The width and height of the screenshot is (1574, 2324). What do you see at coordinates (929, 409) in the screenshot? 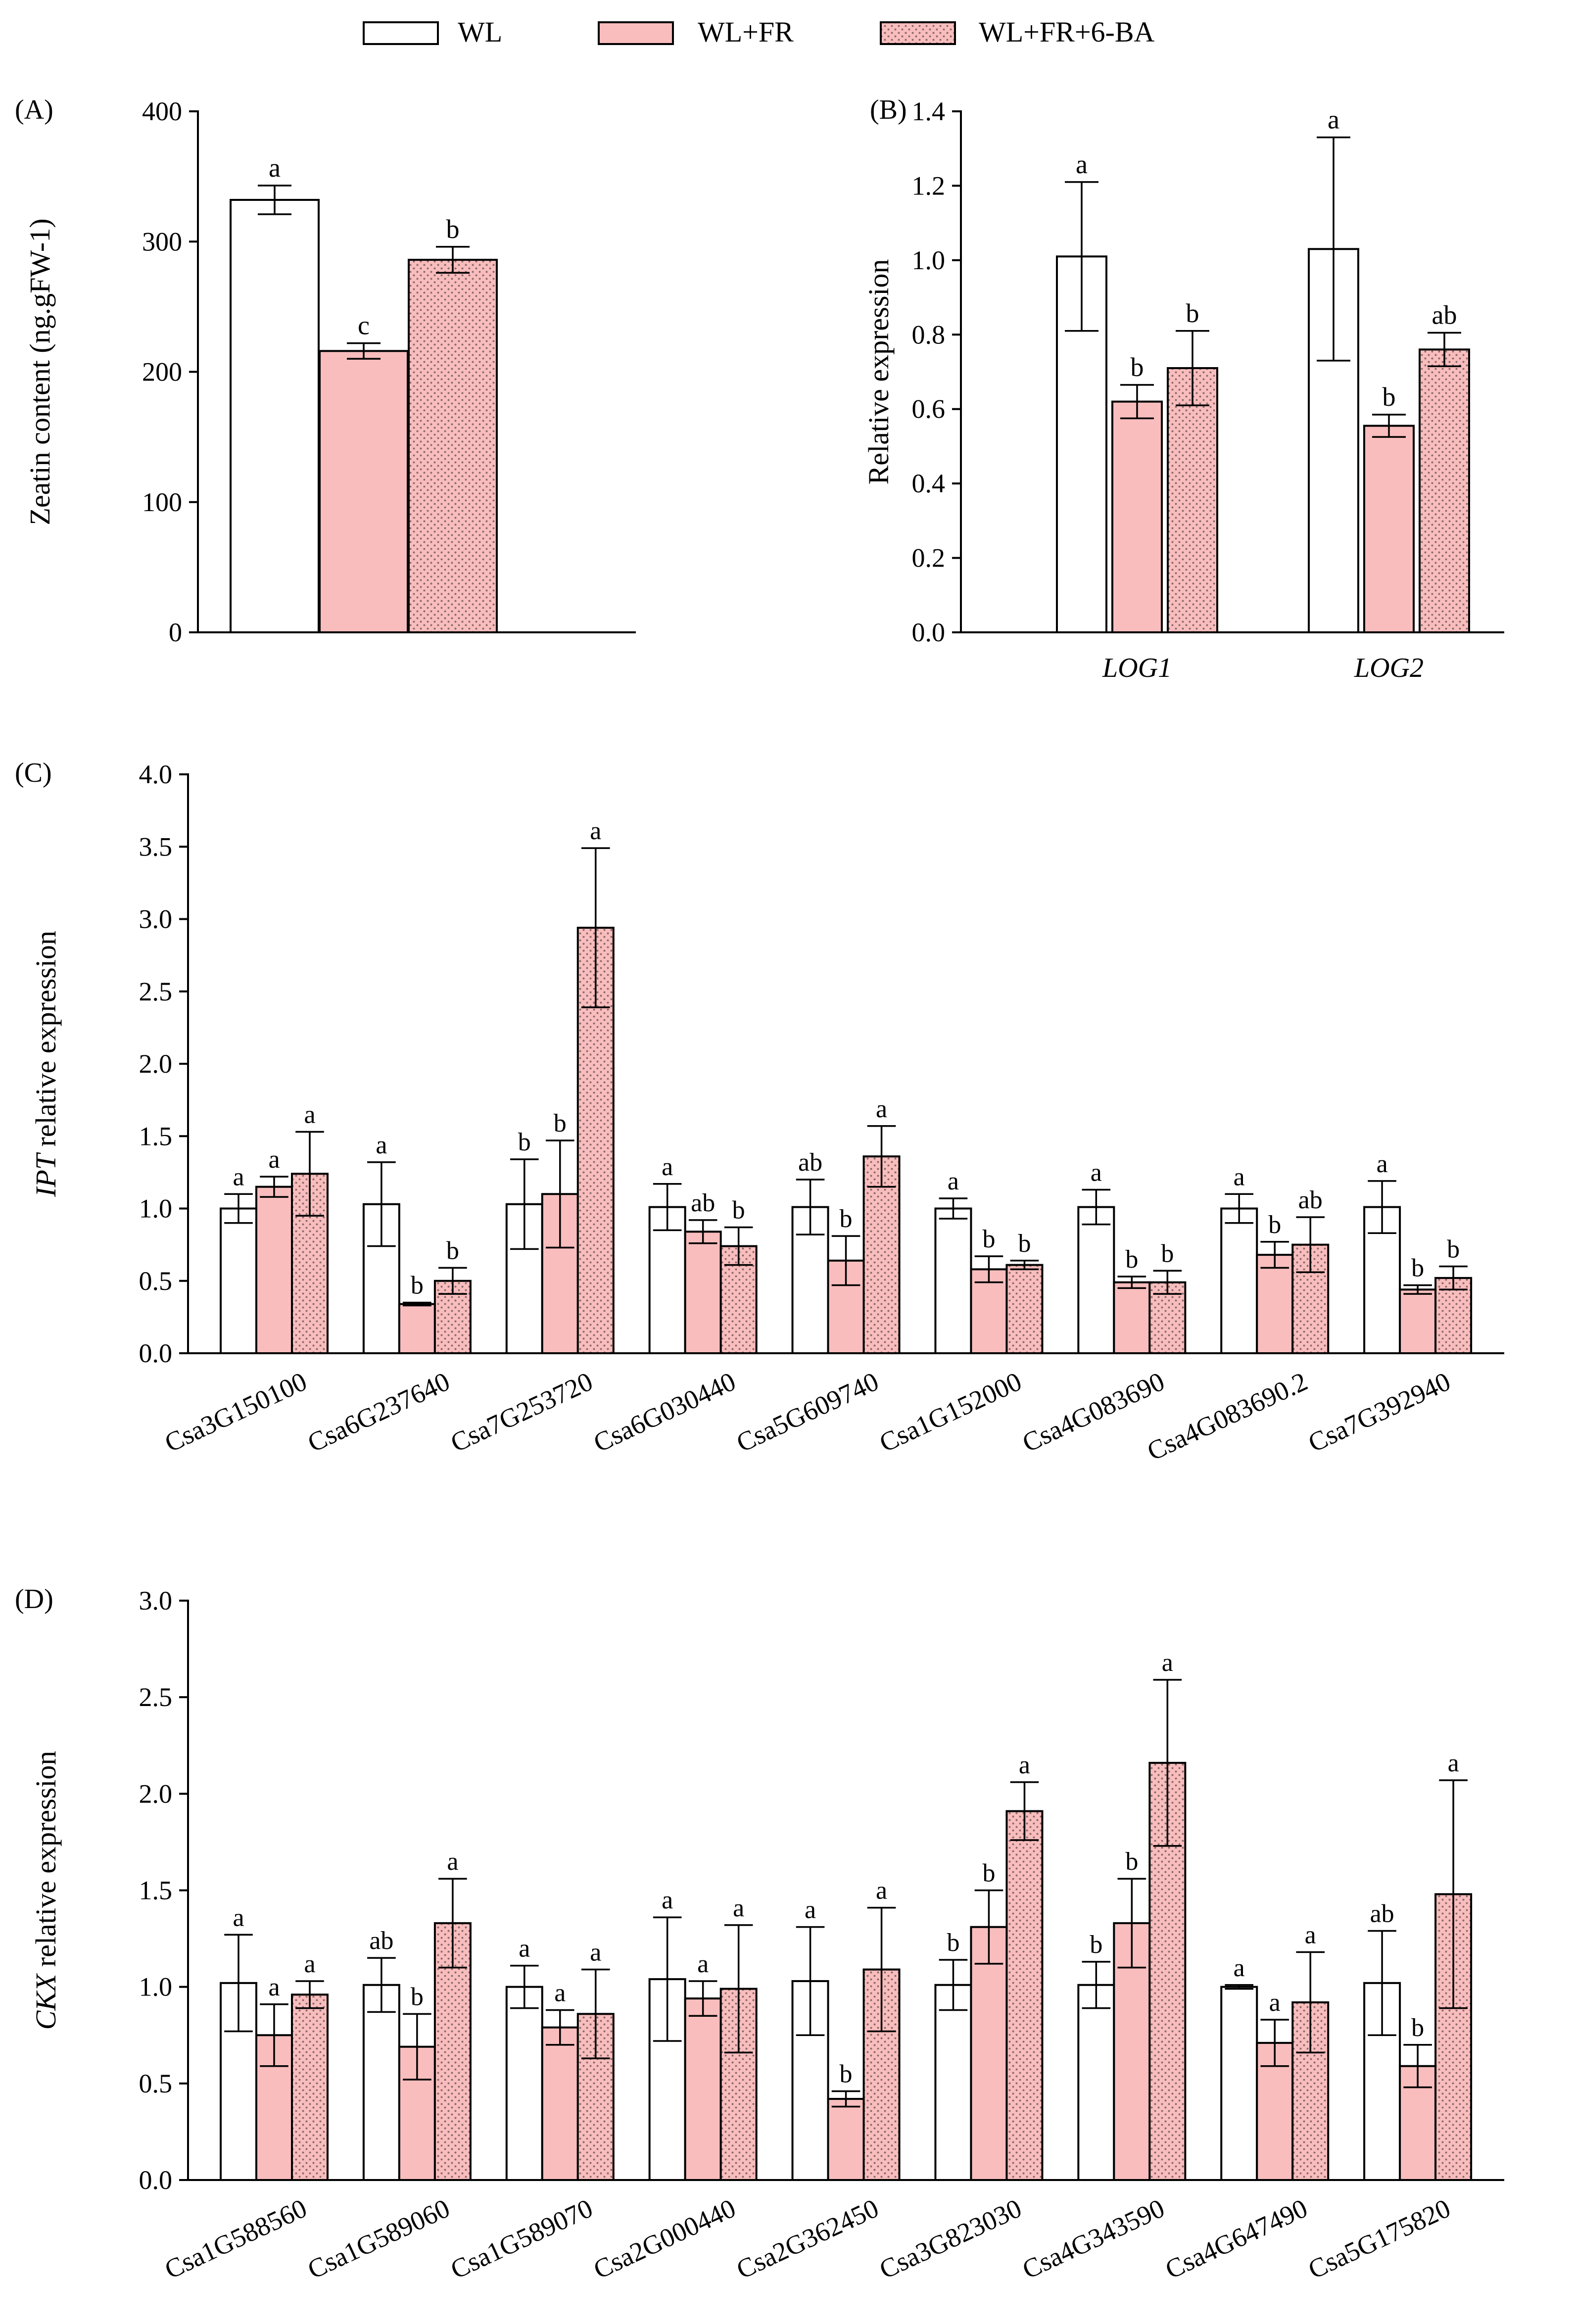
I see `y-tick-label: 0.6` at bounding box center [929, 409].